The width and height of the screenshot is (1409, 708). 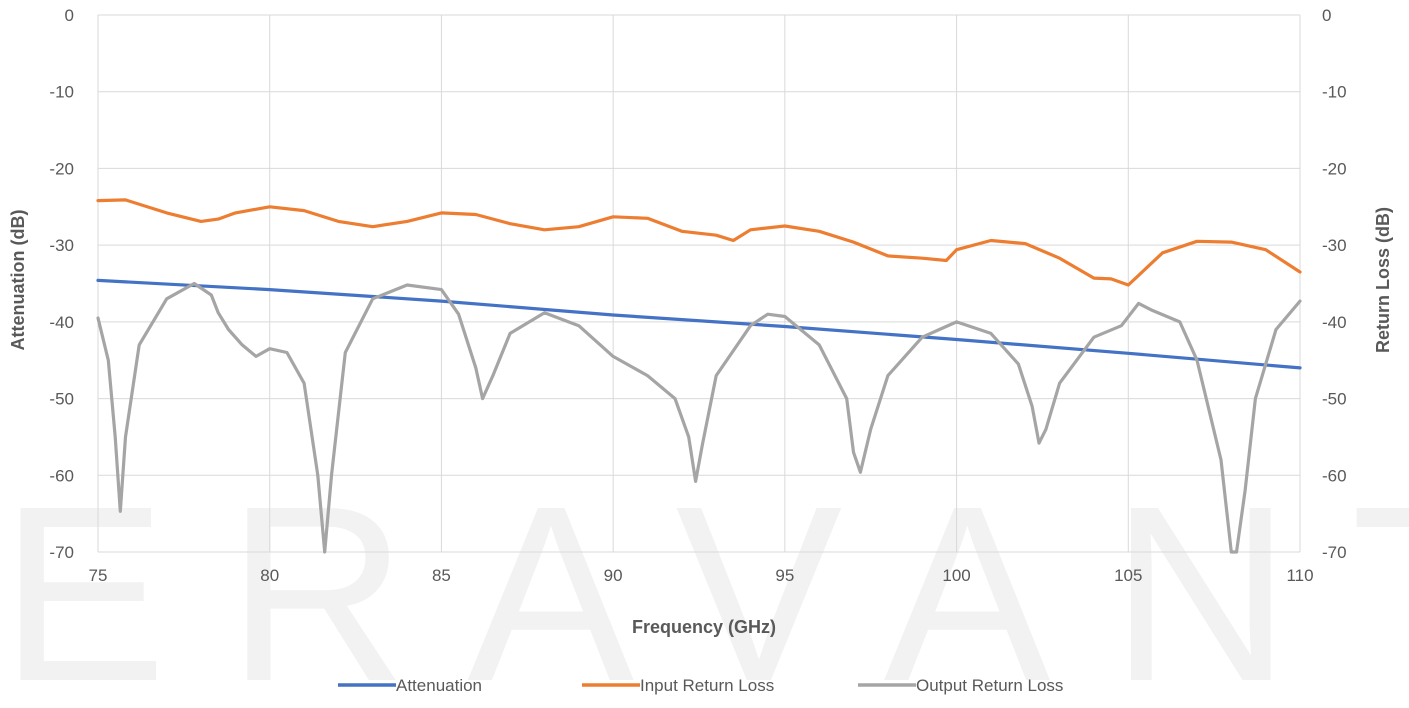 What do you see at coordinates (1334, 168) in the screenshot?
I see `y-right-tick-label: -20` at bounding box center [1334, 168].